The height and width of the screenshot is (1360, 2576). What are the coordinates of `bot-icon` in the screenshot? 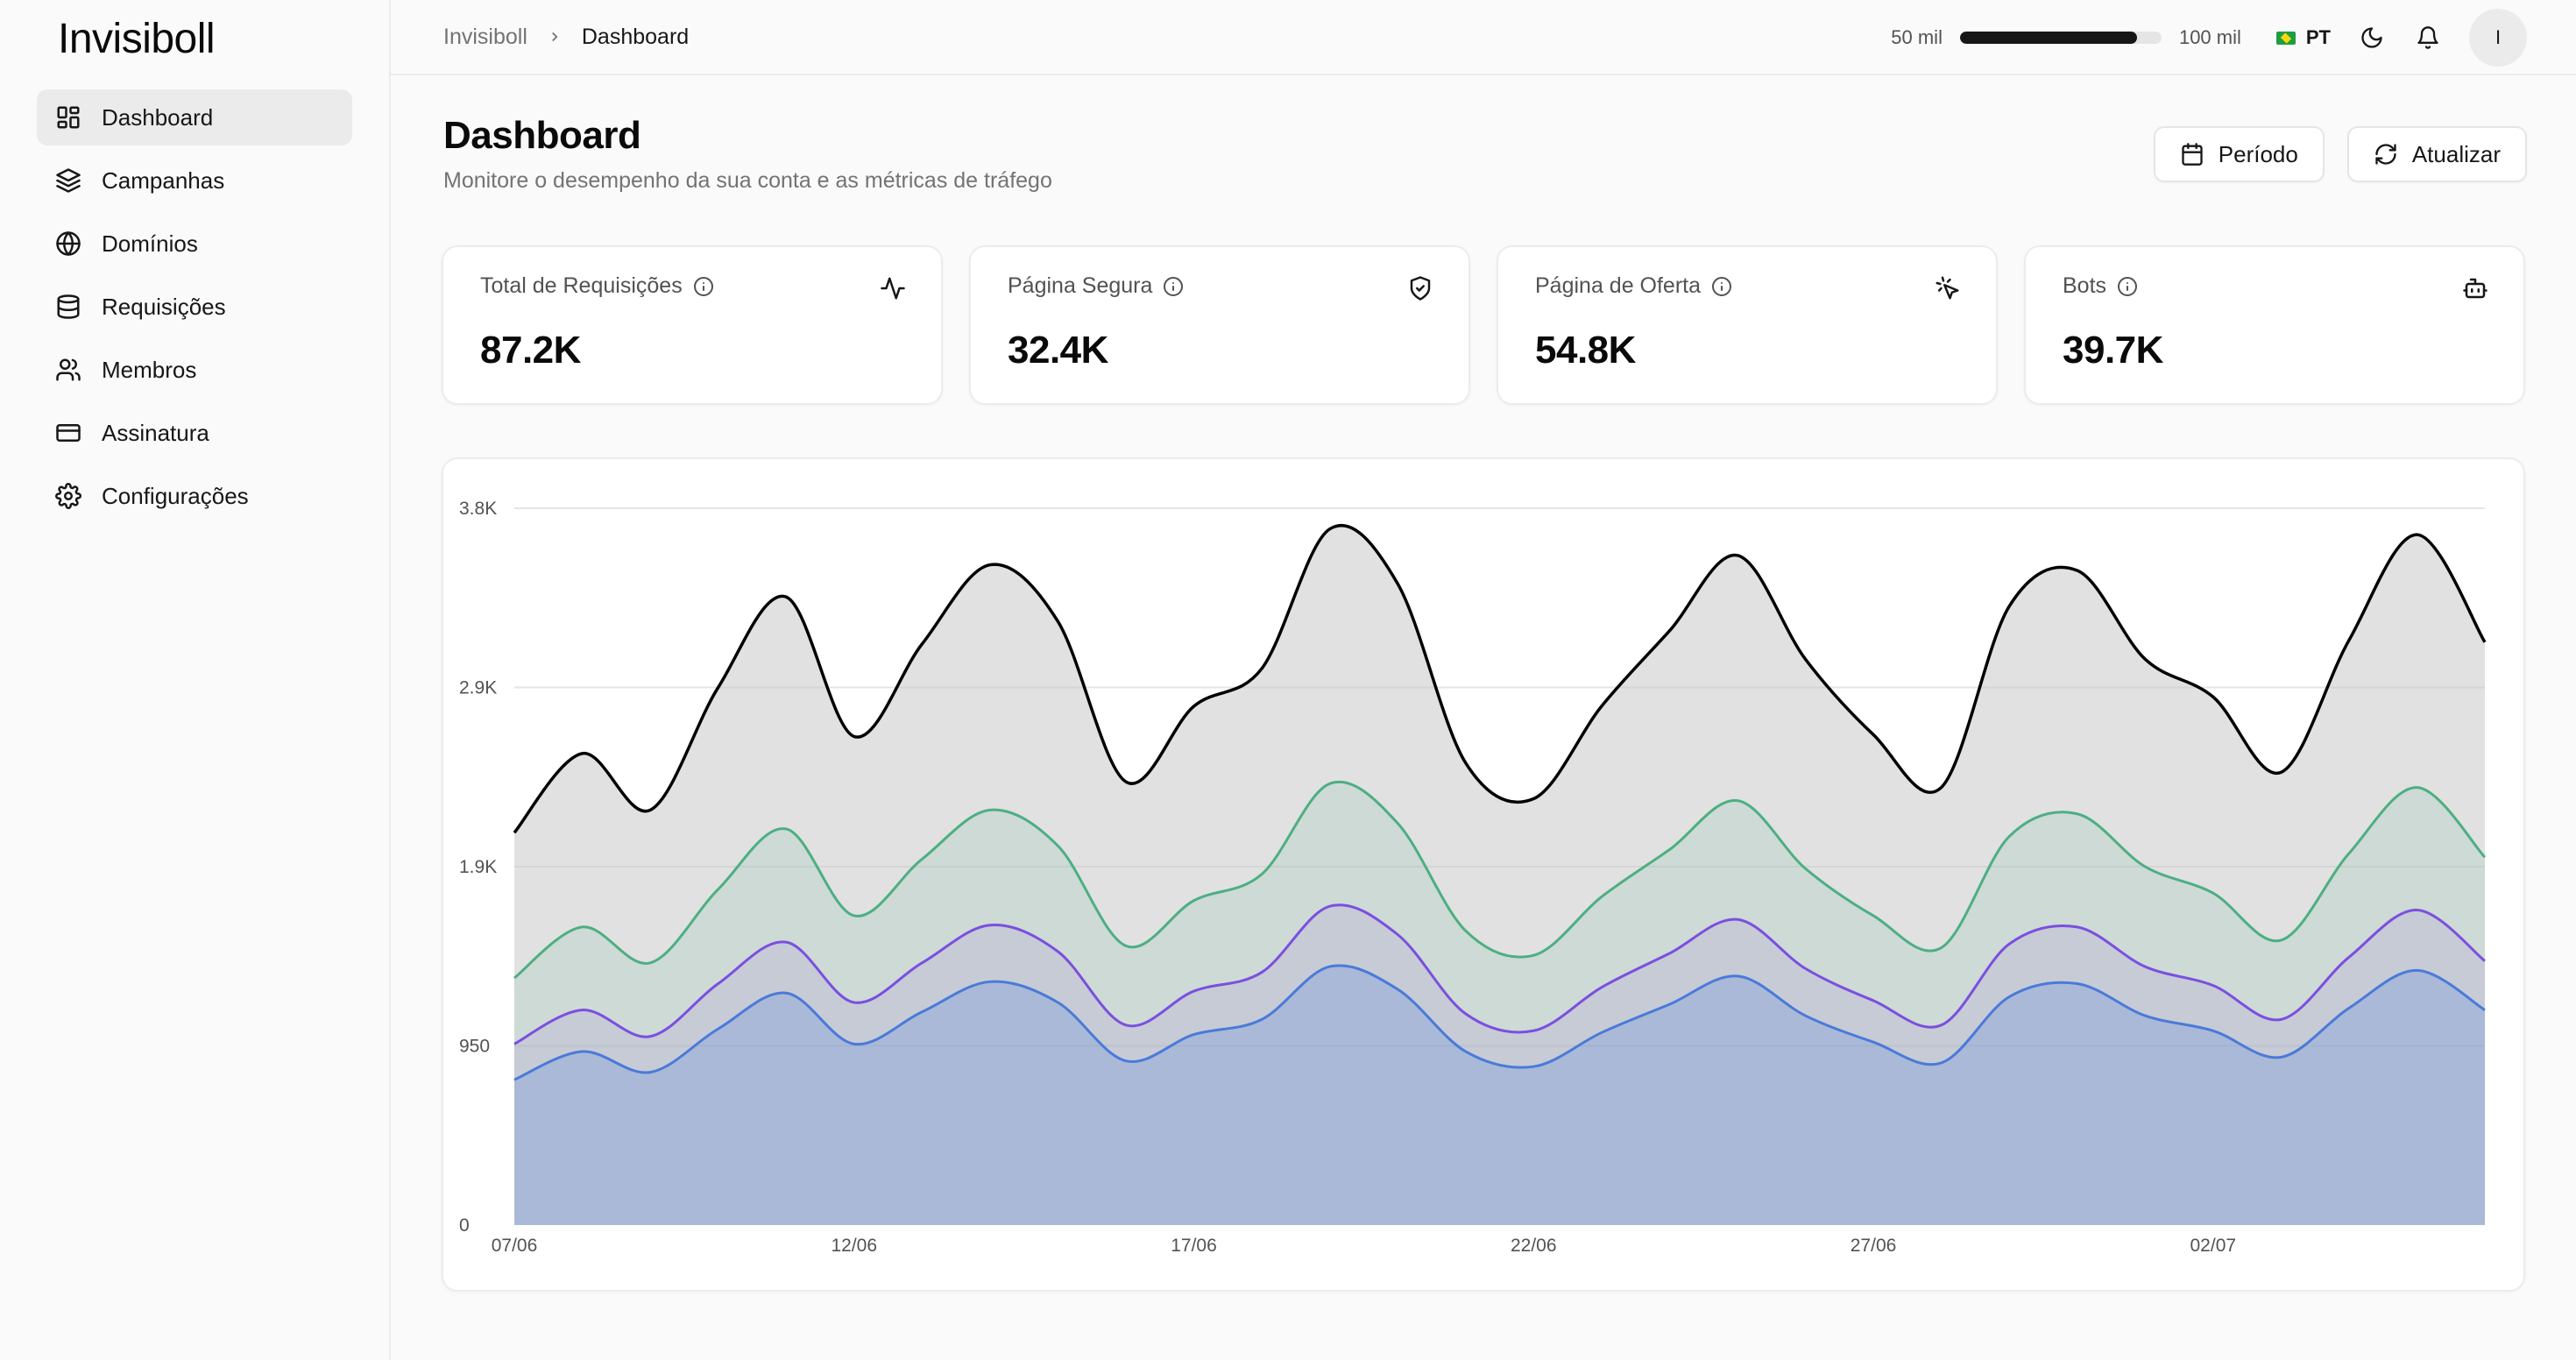 It's located at (2475, 288).